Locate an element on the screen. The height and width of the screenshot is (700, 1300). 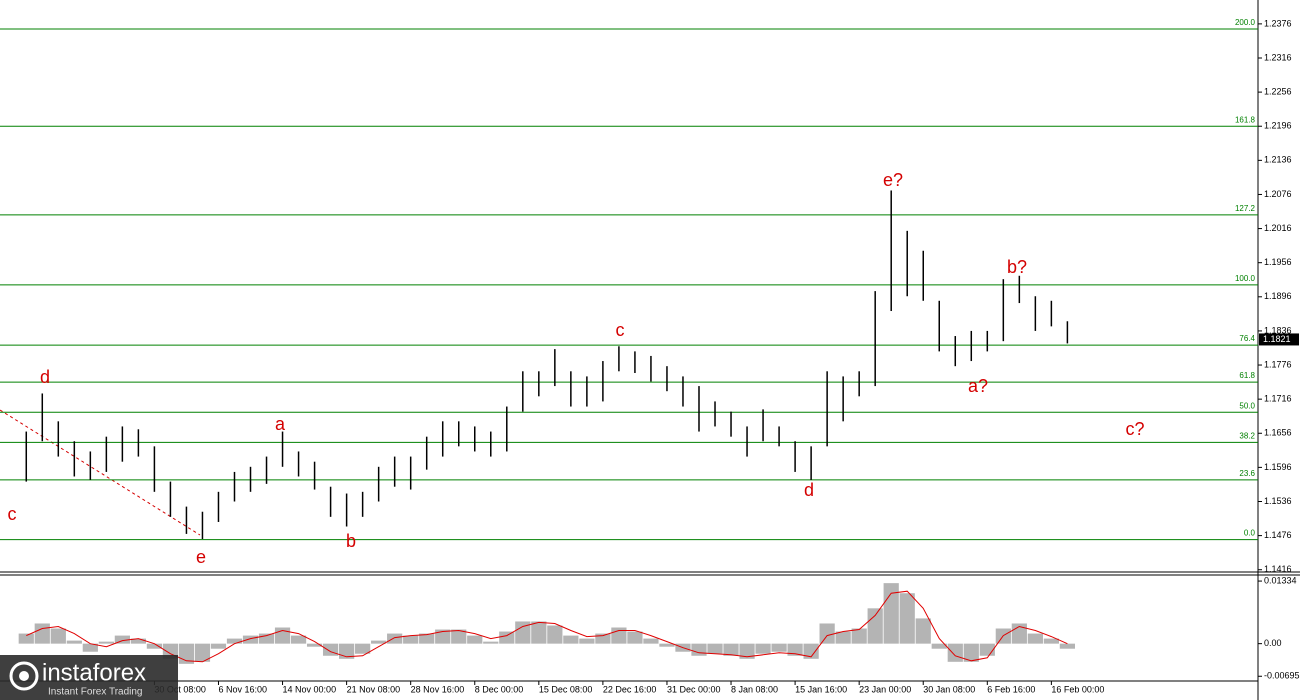
current-price-label: 1.1821 is located at coordinates (1277, 339).